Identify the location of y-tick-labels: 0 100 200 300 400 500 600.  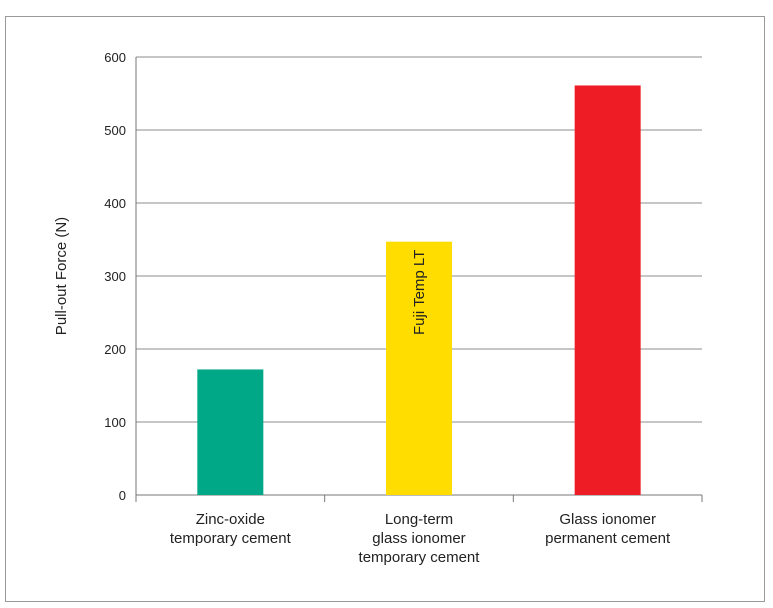
(115, 276).